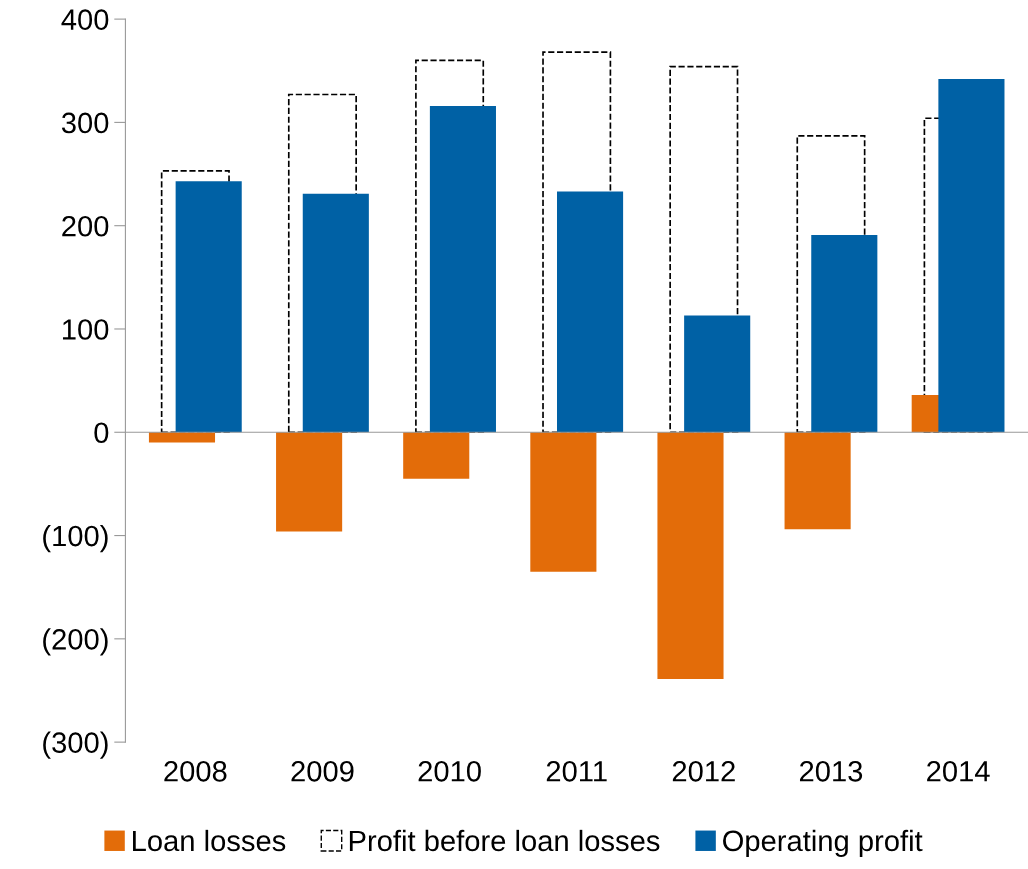 The width and height of the screenshot is (1028, 869). What do you see at coordinates (958, 771) in the screenshot?
I see `x-tick-label: 2014` at bounding box center [958, 771].